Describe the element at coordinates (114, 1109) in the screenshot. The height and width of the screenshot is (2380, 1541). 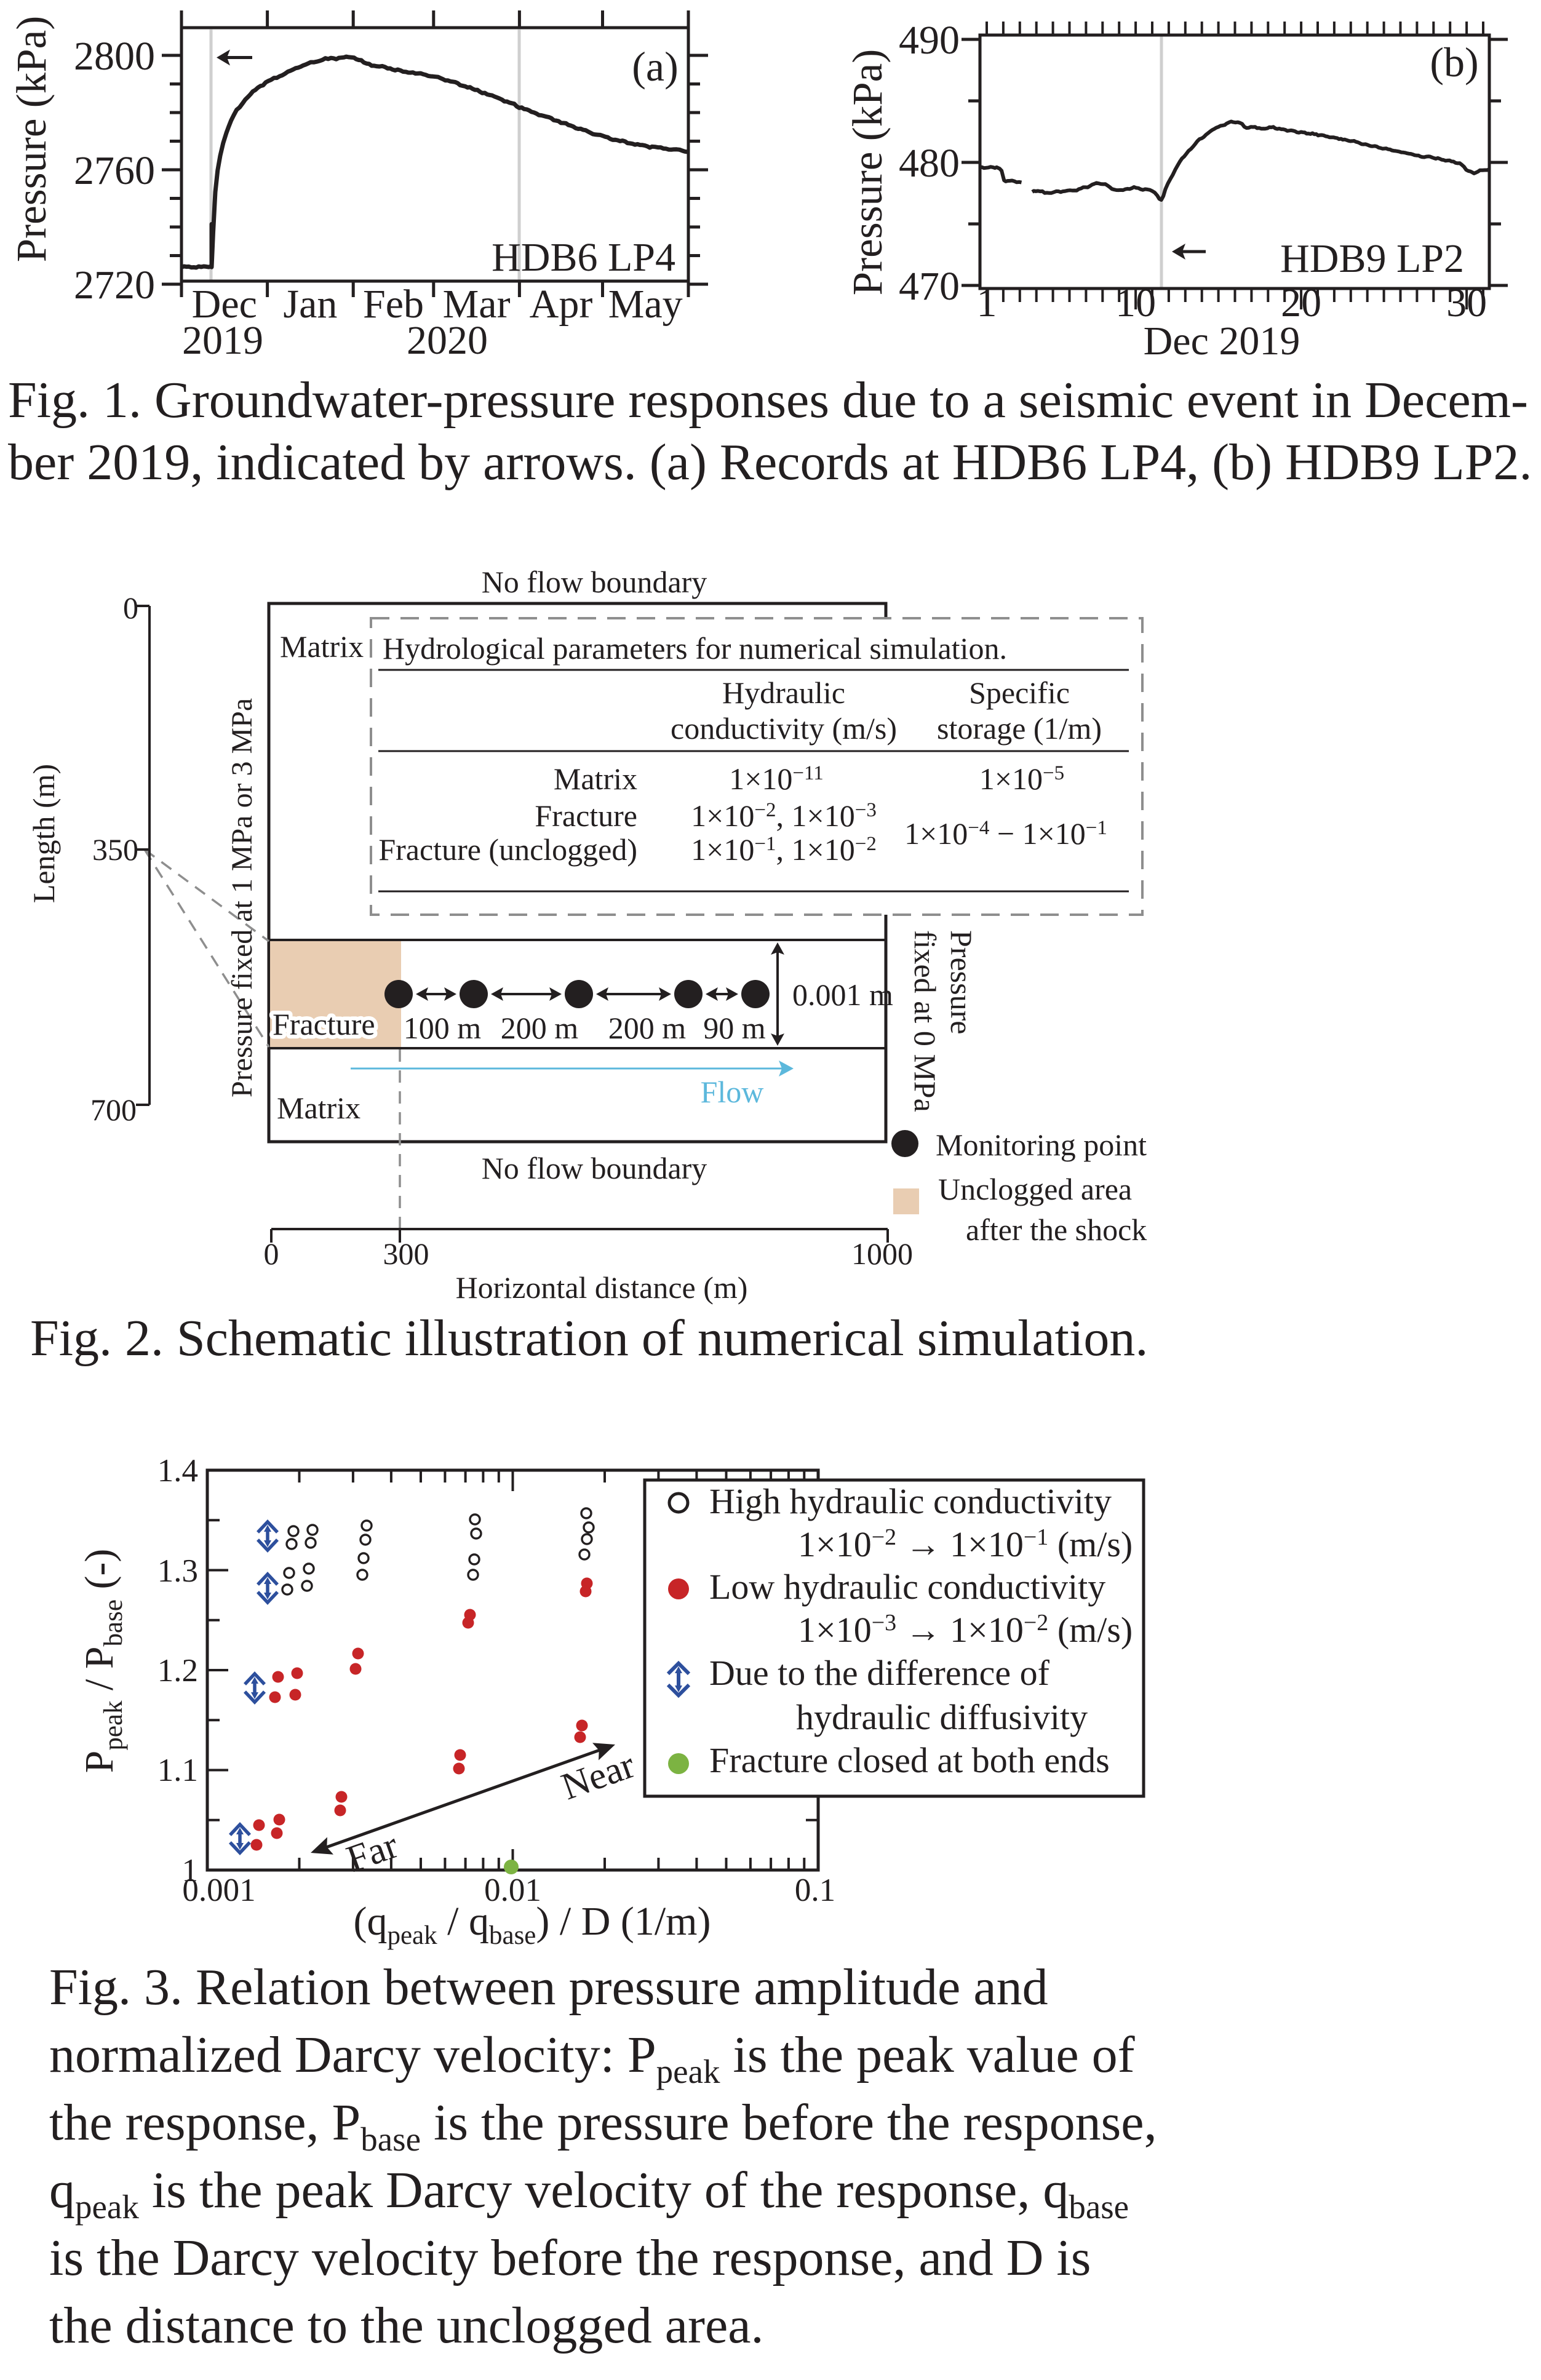
I see `svg-text: 700` at that location.